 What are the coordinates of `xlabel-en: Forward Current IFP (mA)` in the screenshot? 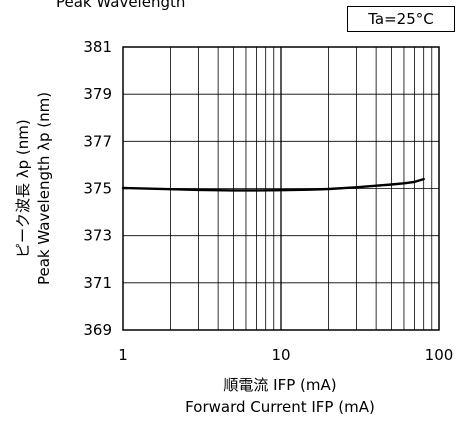 It's located at (280, 407).